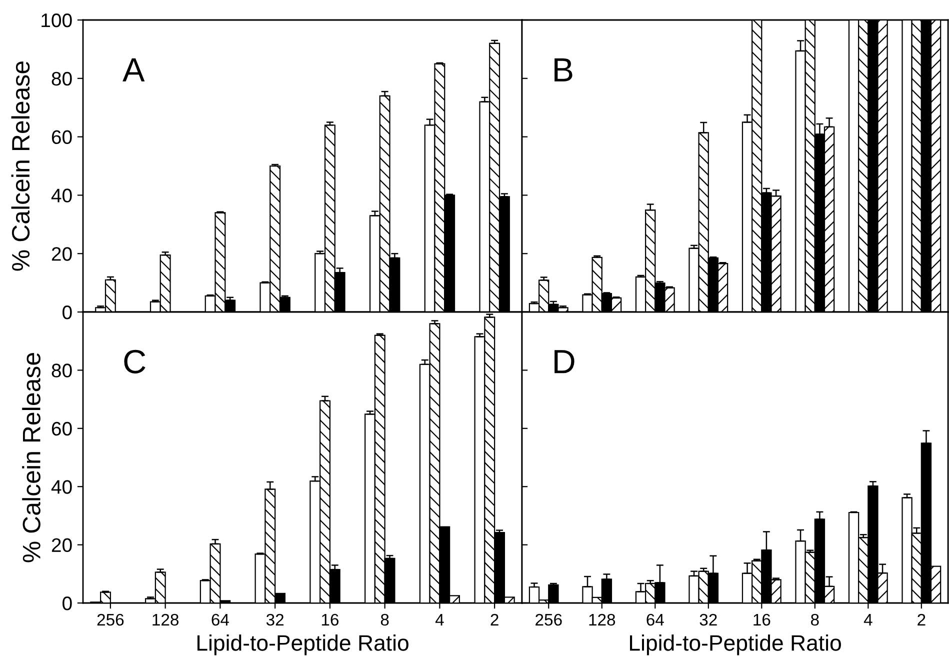 This screenshot has width=949, height=664. Describe the element at coordinates (57, 20) in the screenshot. I see `y-tick-label: 100` at that location.